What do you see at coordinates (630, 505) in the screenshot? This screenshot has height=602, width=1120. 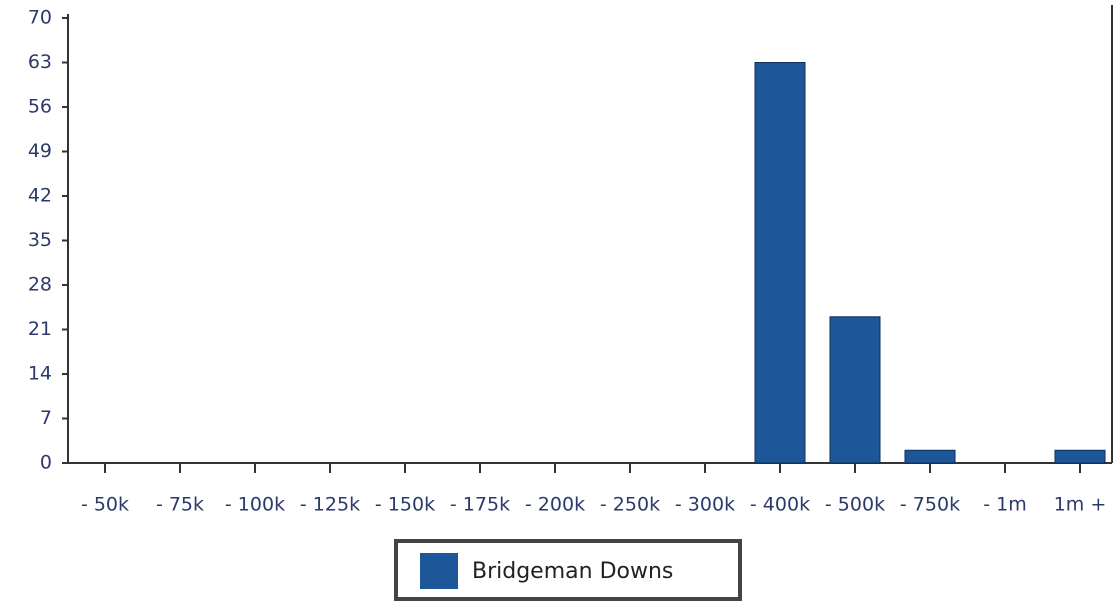 I see `x-tick-label: - 250k` at bounding box center [630, 505].